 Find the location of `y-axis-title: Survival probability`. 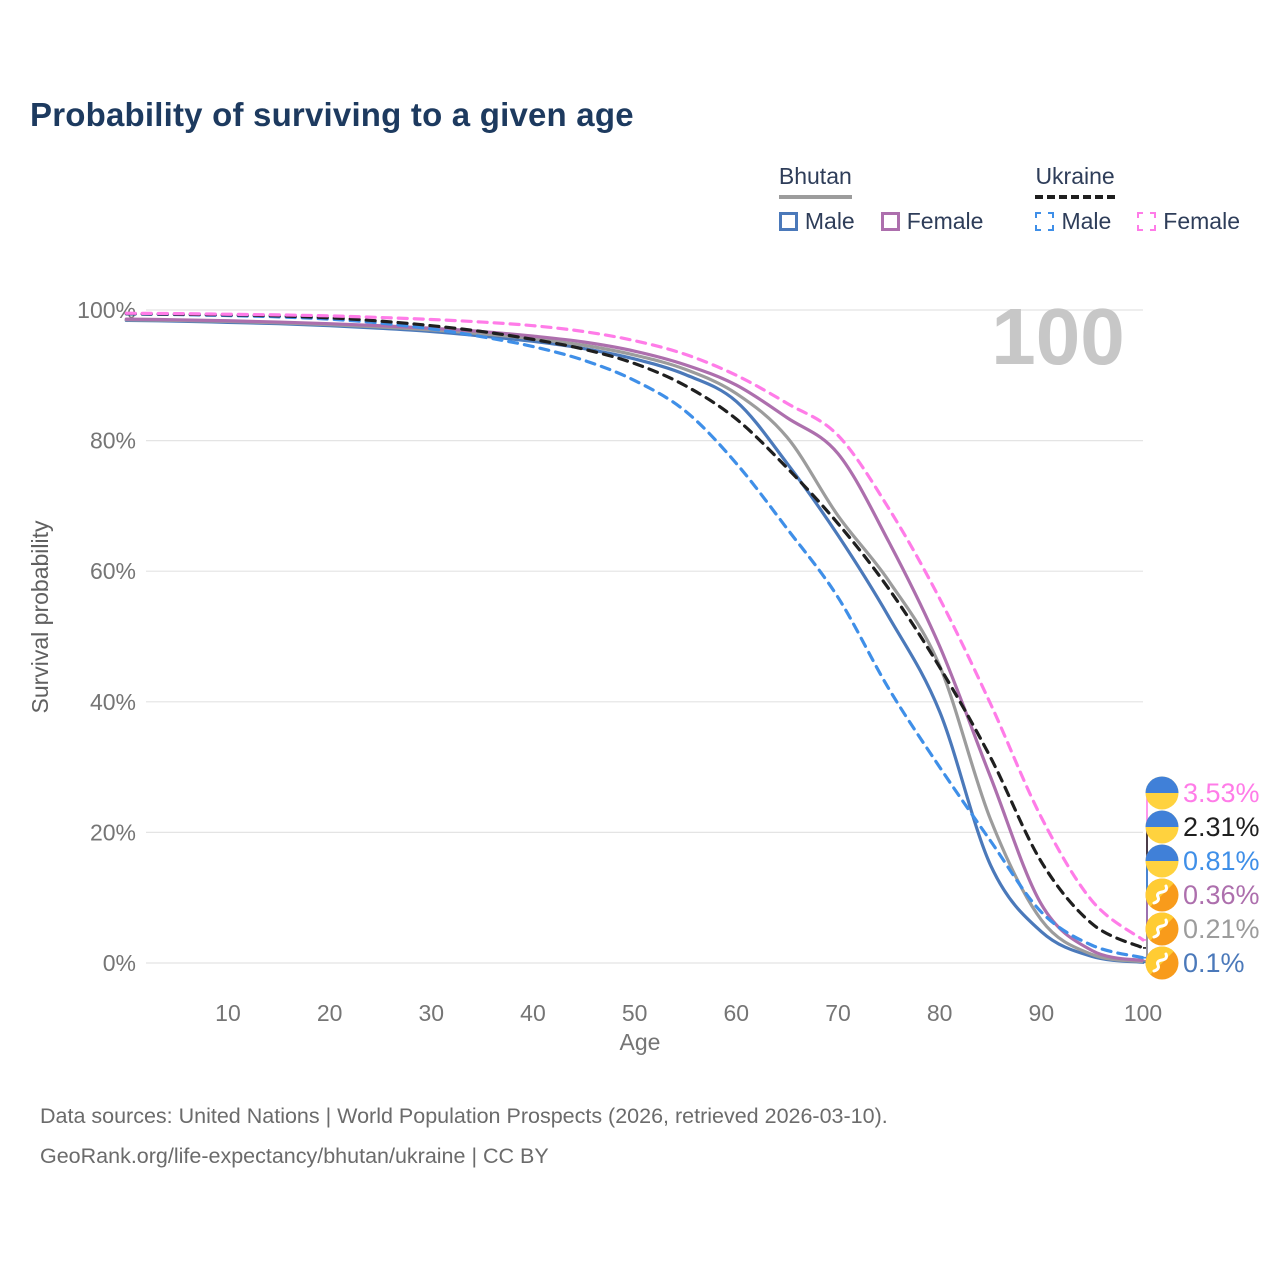

y-axis-title: Survival probability is located at coordinates (40, 617).